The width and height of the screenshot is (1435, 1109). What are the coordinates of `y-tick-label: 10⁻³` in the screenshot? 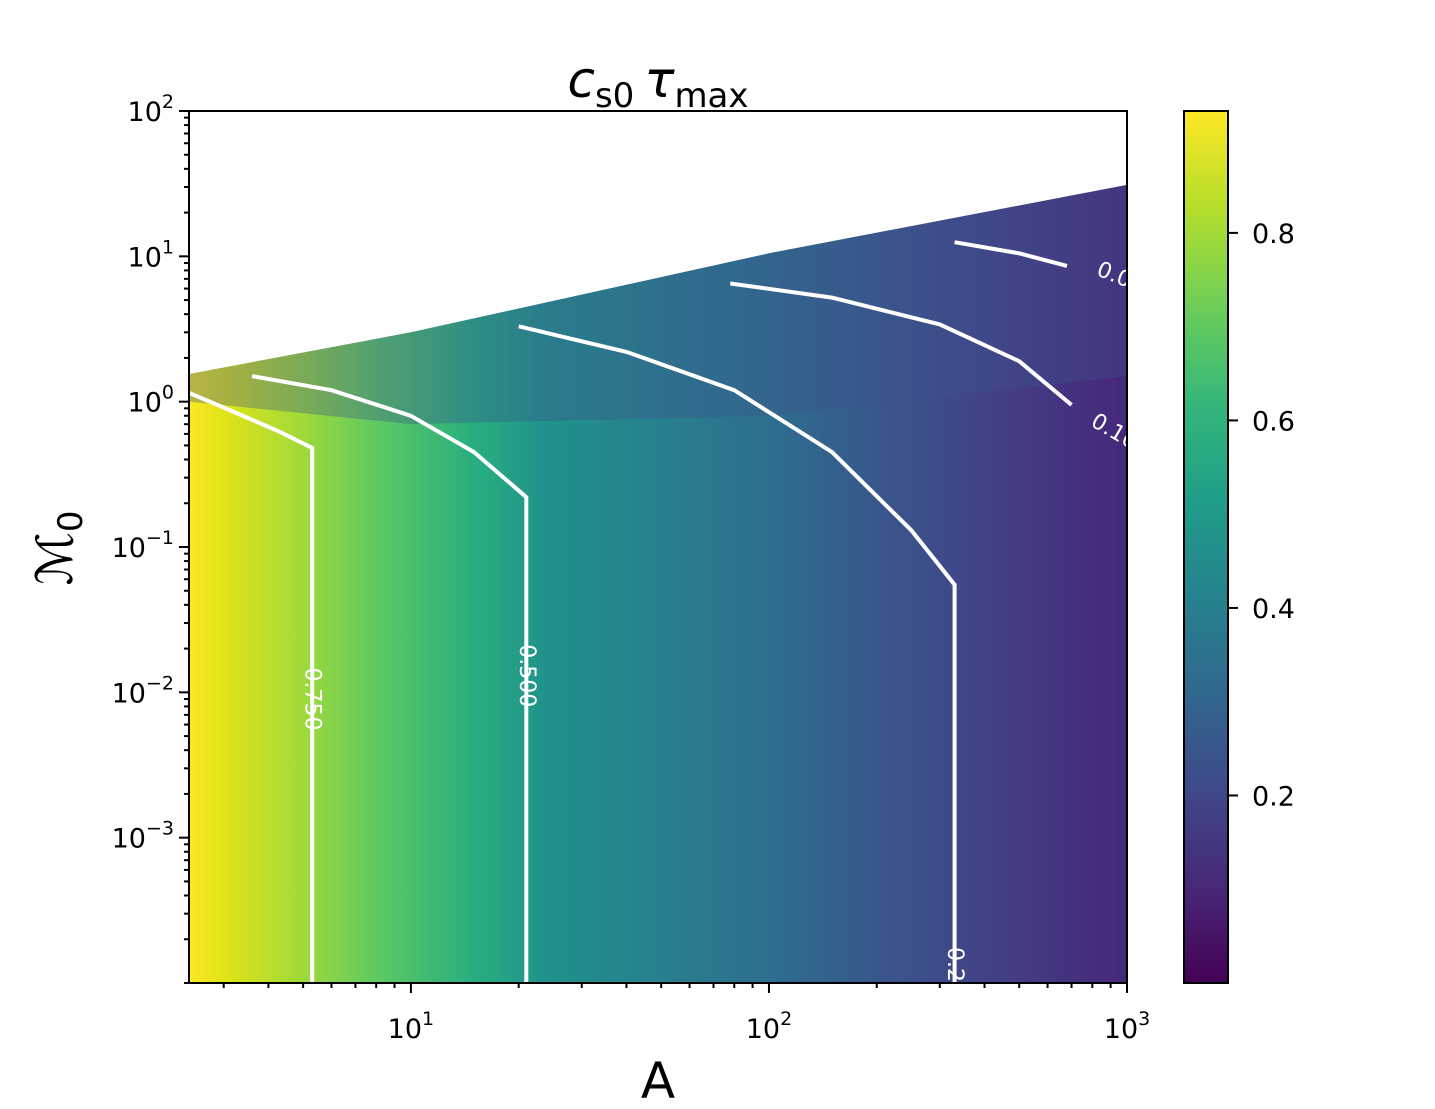 It's located at (143, 836).